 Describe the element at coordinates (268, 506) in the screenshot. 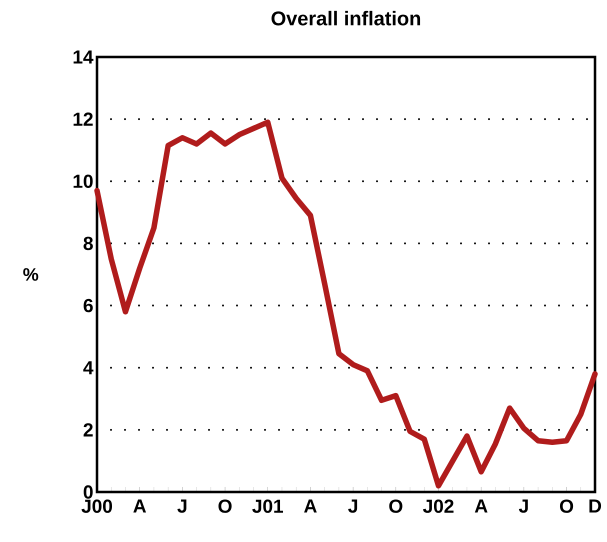

I see `x-tick-label: J01` at that location.